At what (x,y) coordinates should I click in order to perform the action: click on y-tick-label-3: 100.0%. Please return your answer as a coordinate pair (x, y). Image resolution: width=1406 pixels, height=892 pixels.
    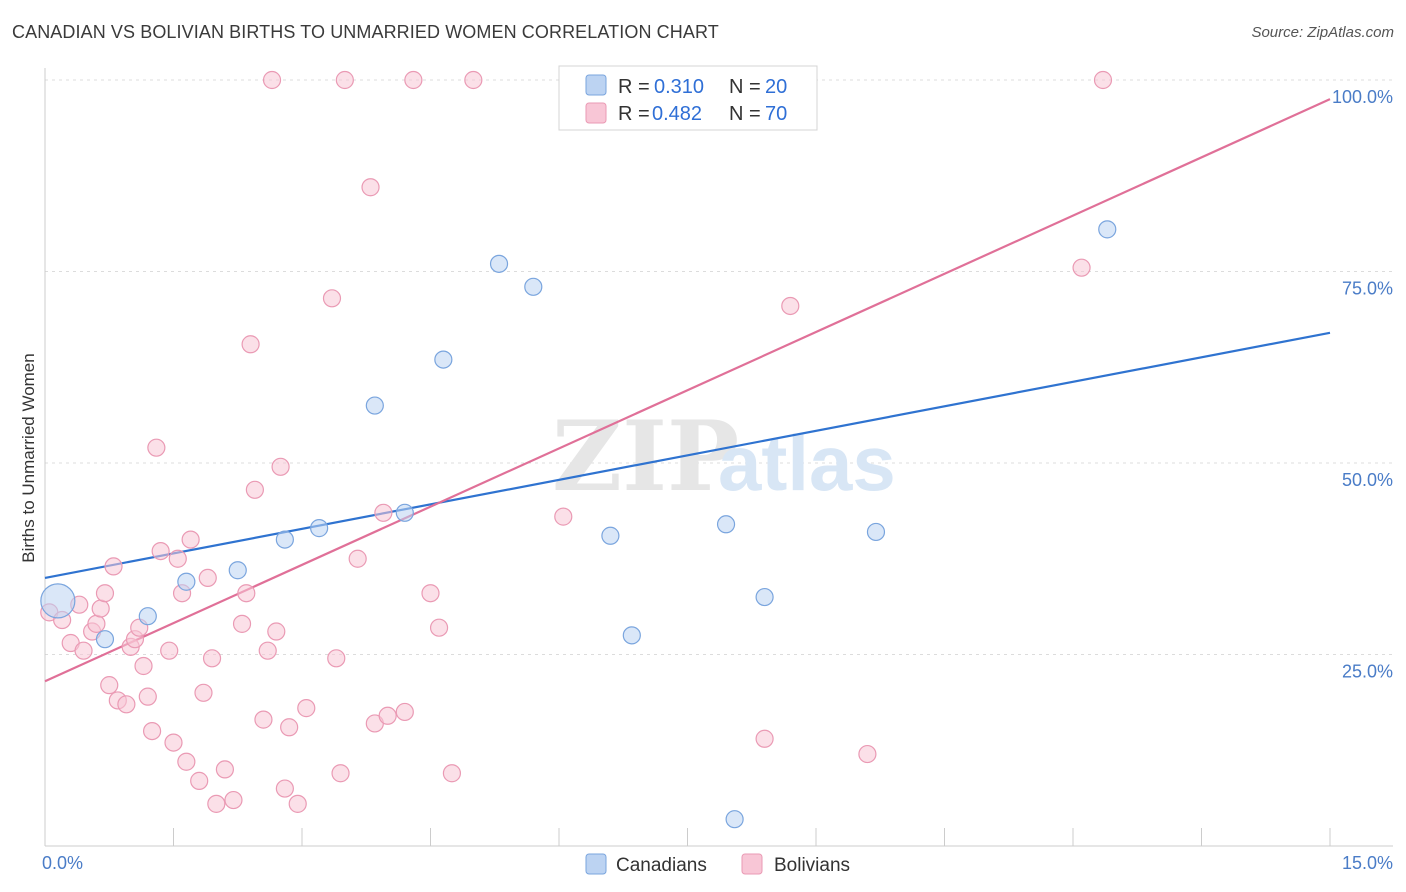
    Looking at the image, I should click on (1362, 97).